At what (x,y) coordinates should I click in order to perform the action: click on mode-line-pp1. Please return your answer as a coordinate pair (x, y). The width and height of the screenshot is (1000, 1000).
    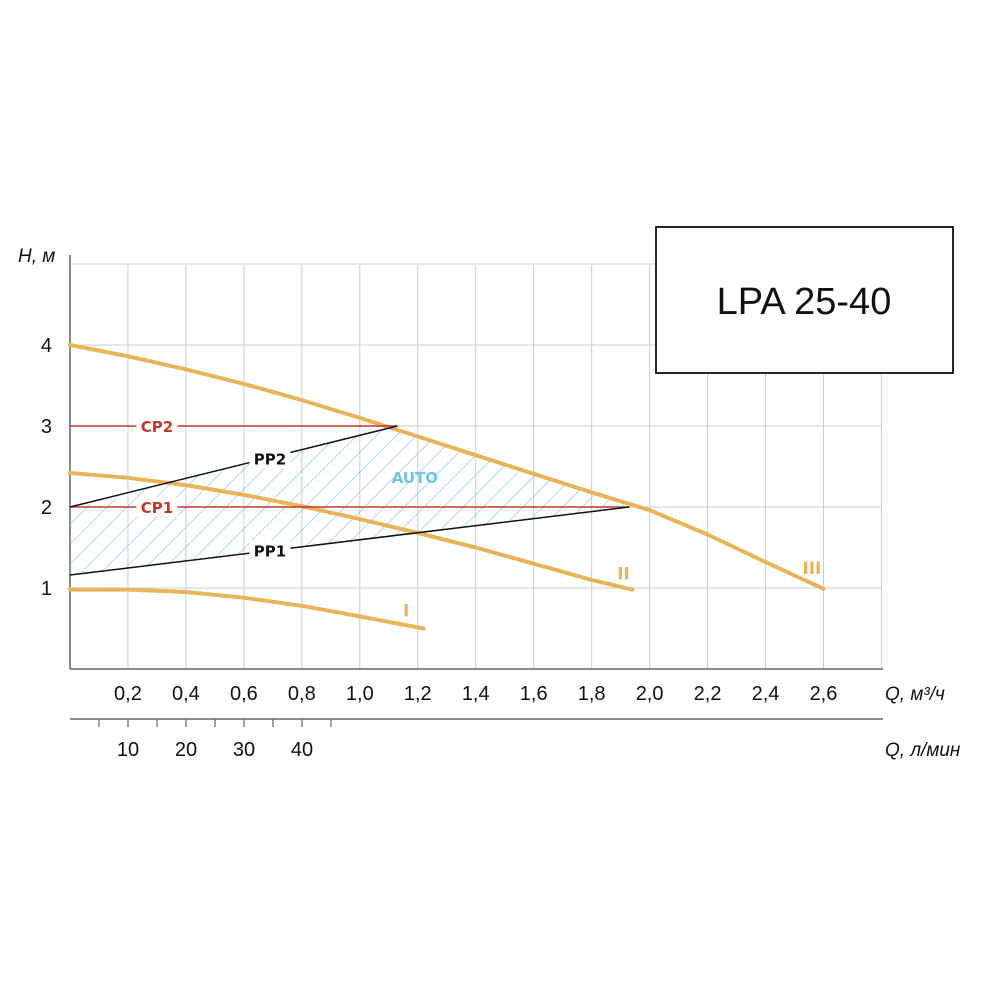
    Looking at the image, I should click on (349, 541).